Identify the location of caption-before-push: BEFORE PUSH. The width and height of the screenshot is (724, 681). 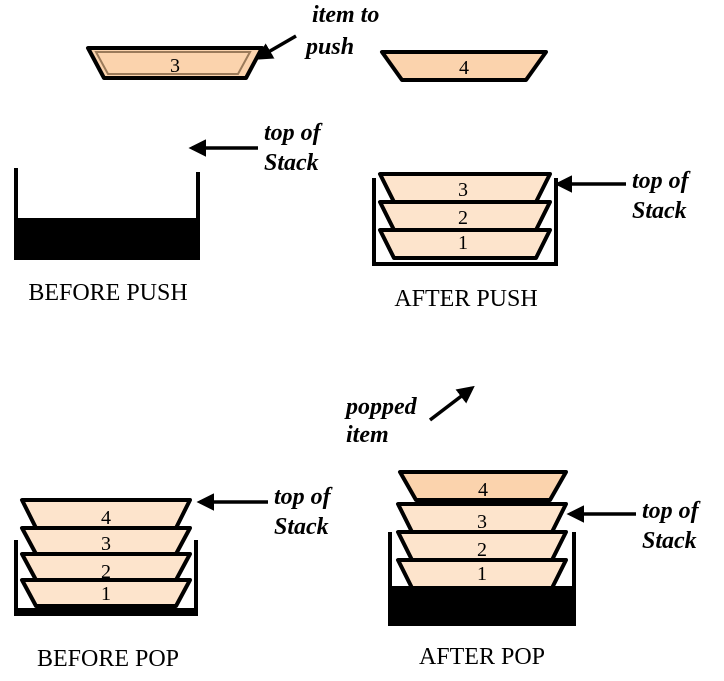
(107, 293).